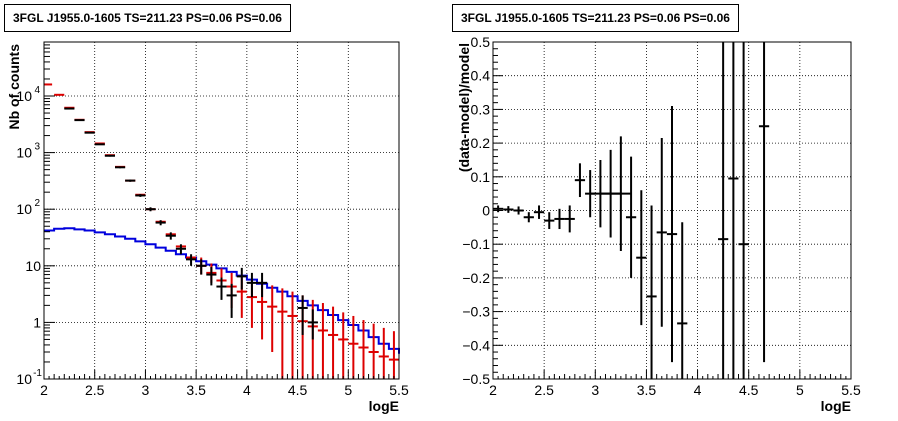 The width and height of the screenshot is (898, 421). I want to click on y-tick-label: 0.5, so click(481, 42).